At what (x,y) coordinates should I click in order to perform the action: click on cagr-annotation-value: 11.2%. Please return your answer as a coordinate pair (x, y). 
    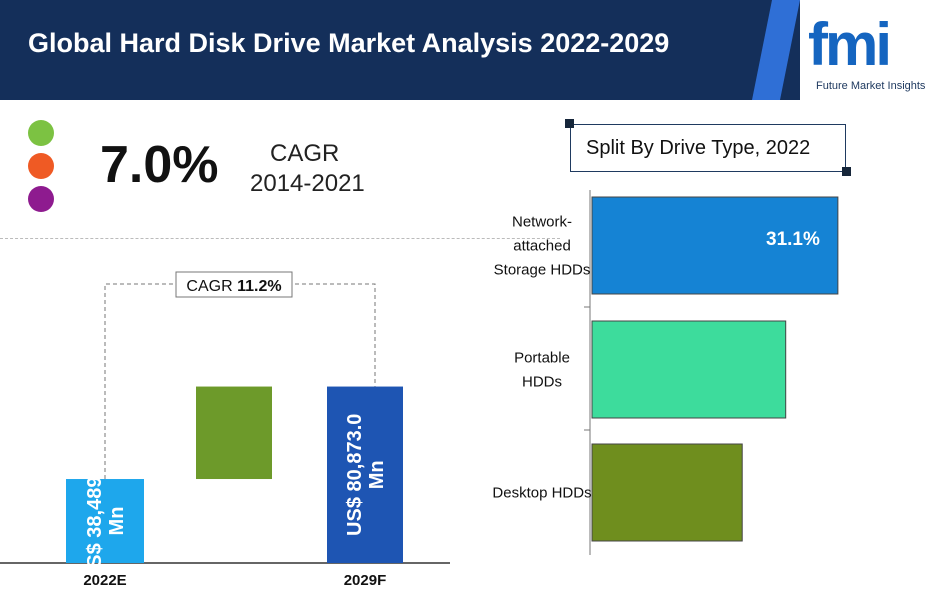
    Looking at the image, I should click on (259, 286).